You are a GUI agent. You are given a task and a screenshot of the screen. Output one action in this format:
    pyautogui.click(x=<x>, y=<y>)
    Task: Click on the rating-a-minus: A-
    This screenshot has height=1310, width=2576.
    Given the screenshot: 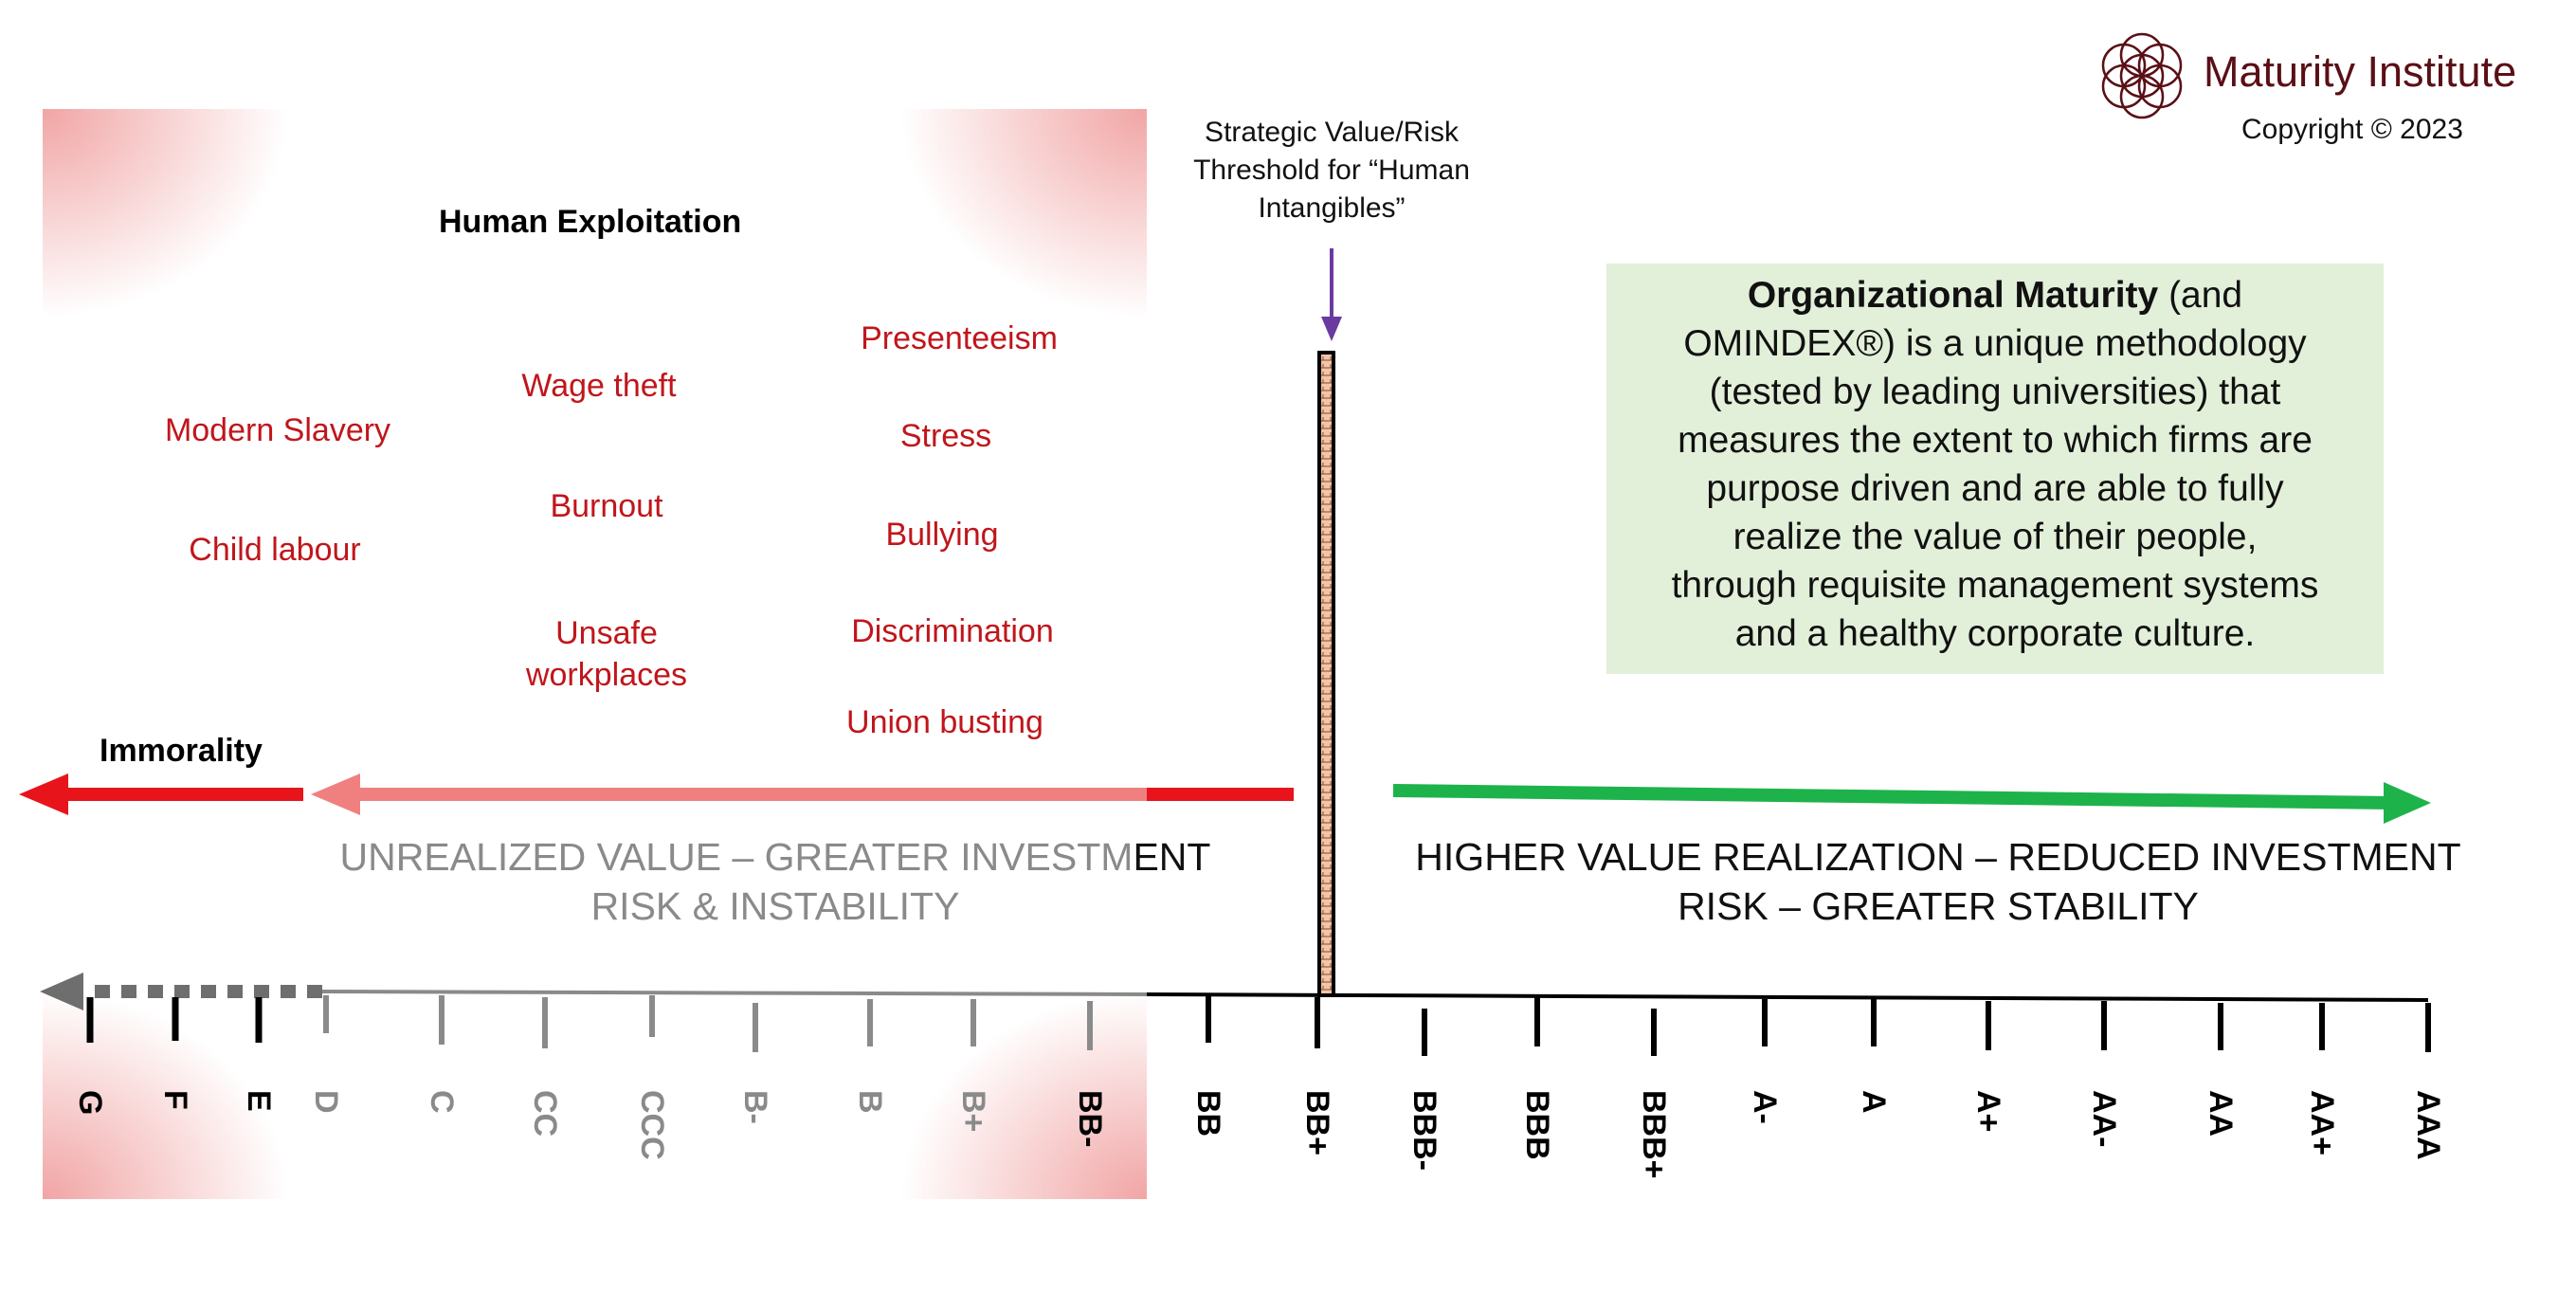 What is the action you would take?
    pyautogui.click(x=1765, y=1107)
    